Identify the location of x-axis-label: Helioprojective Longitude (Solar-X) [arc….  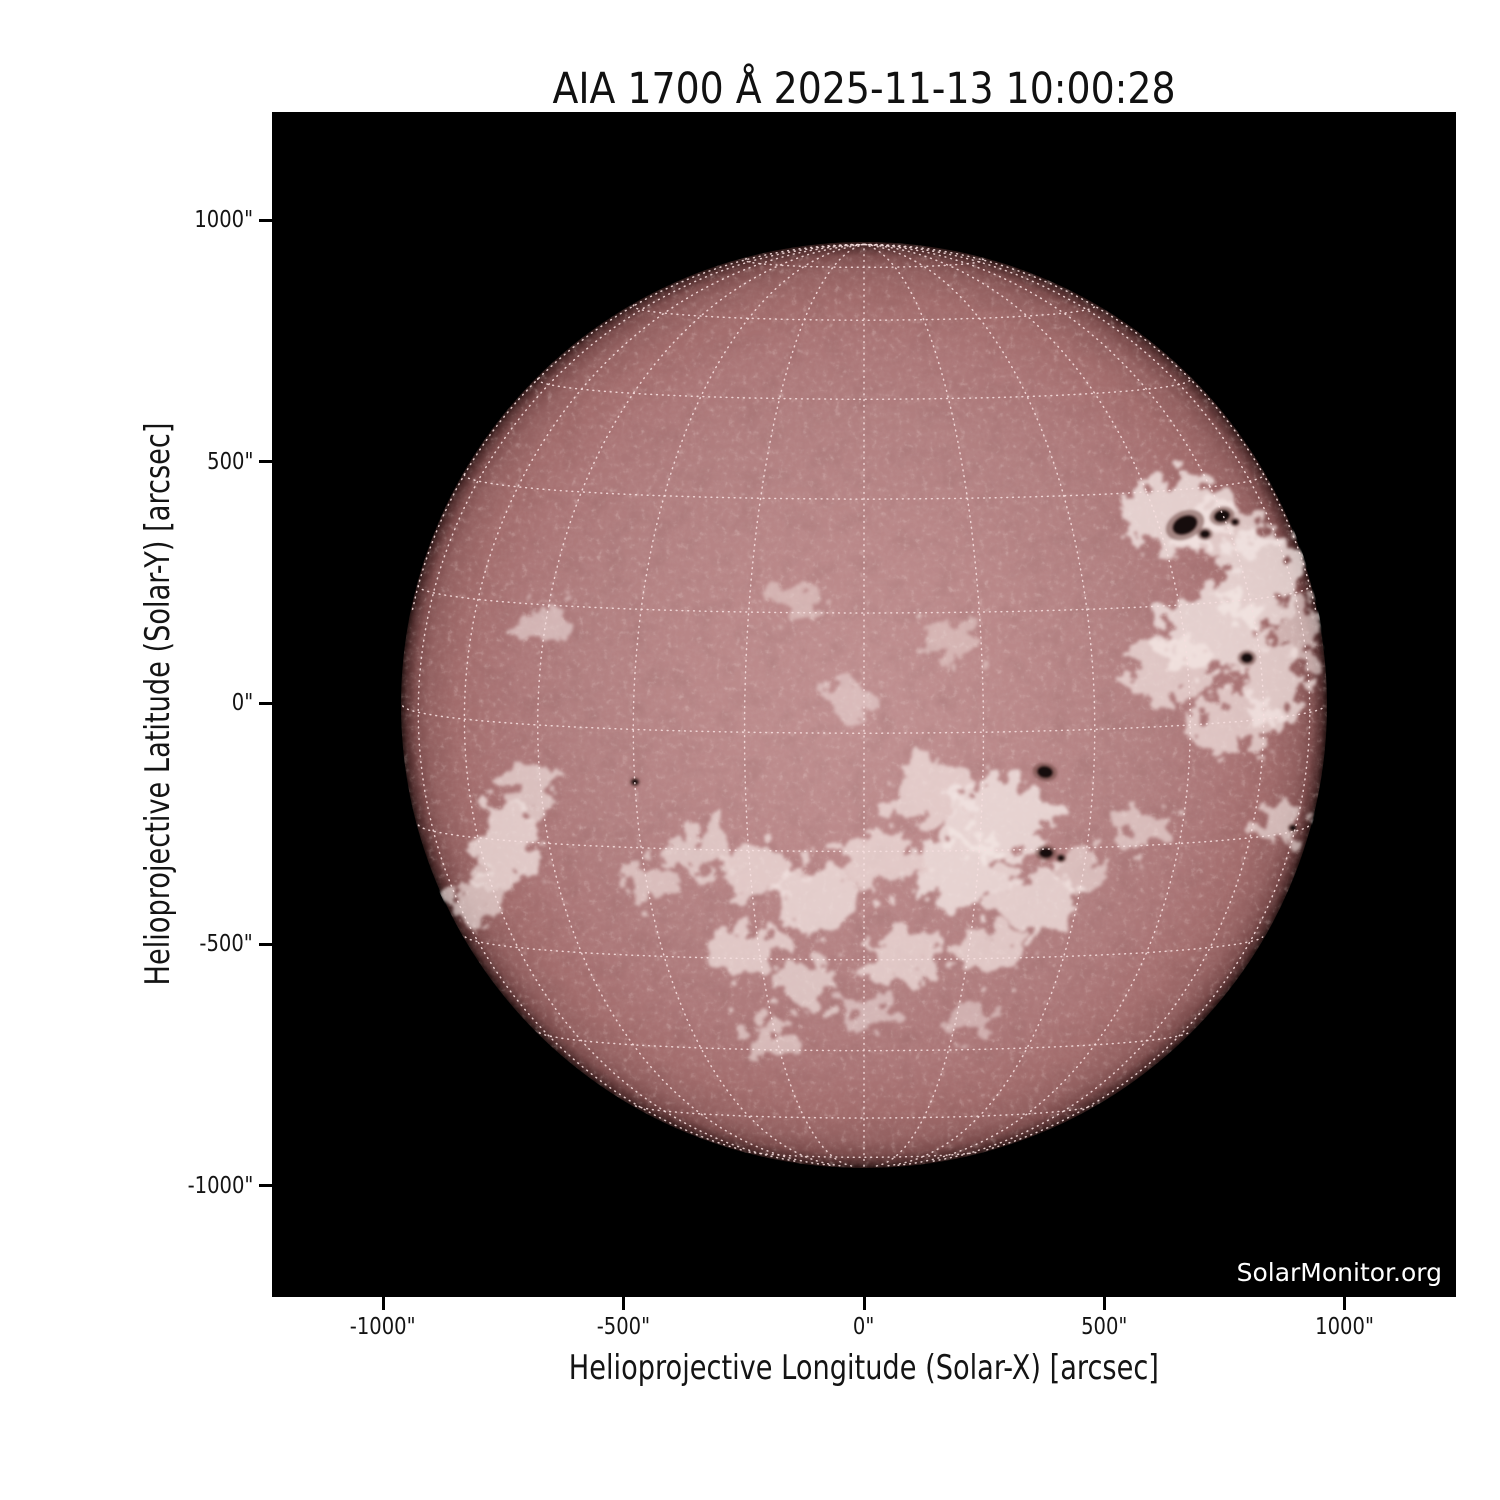
(864, 1368).